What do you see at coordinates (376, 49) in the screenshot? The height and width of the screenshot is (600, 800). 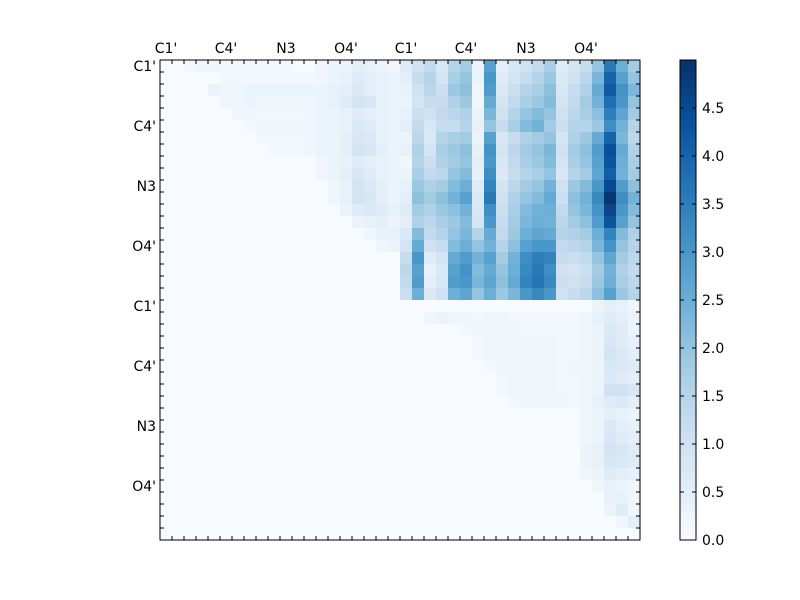 I see `x-tick-labels: C1' C4' N3 O4' C1' C4' N3 O4'` at bounding box center [376, 49].